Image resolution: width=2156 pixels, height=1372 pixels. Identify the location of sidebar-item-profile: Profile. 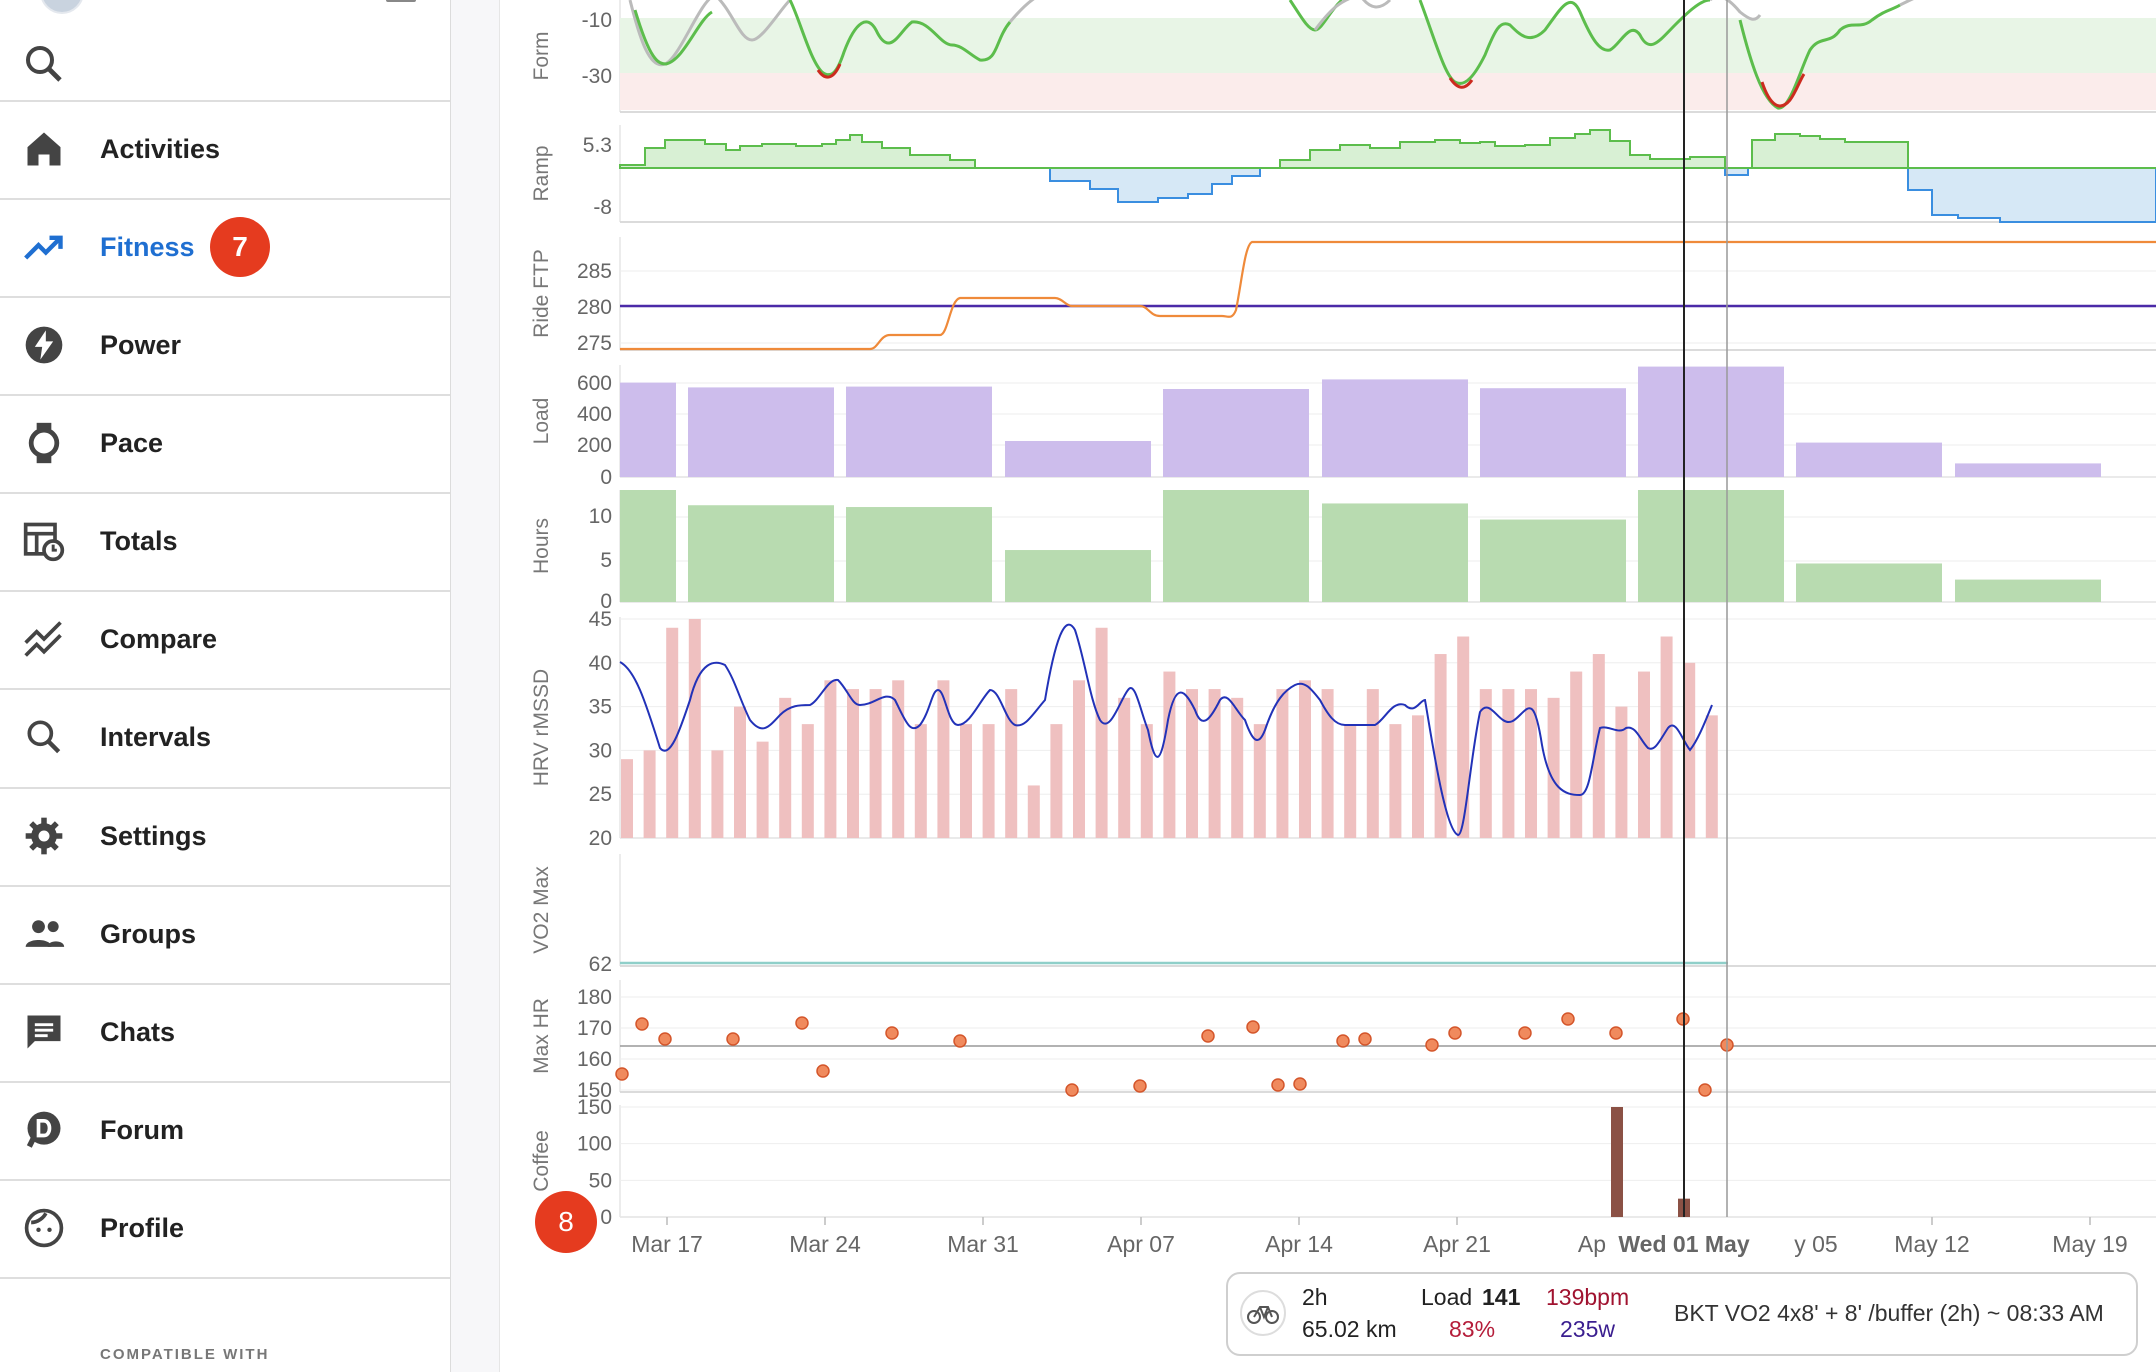
(225, 1227).